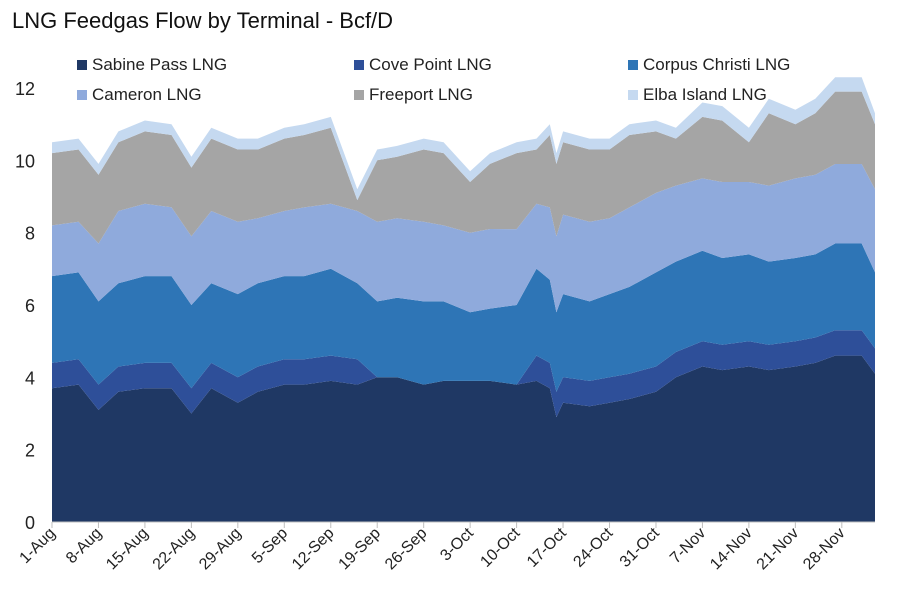 The height and width of the screenshot is (600, 900). What do you see at coordinates (30, 378) in the screenshot?
I see `y-tick-label: 4` at bounding box center [30, 378].